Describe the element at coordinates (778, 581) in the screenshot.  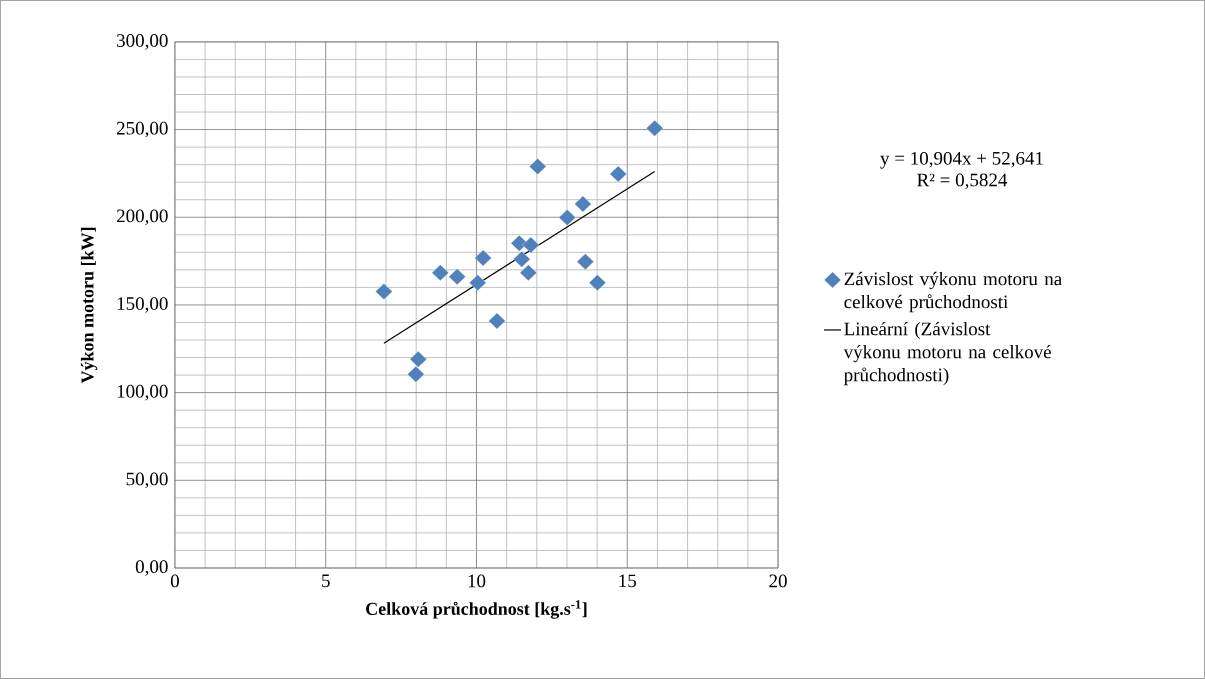
I see `x-tick-label: 20` at that location.